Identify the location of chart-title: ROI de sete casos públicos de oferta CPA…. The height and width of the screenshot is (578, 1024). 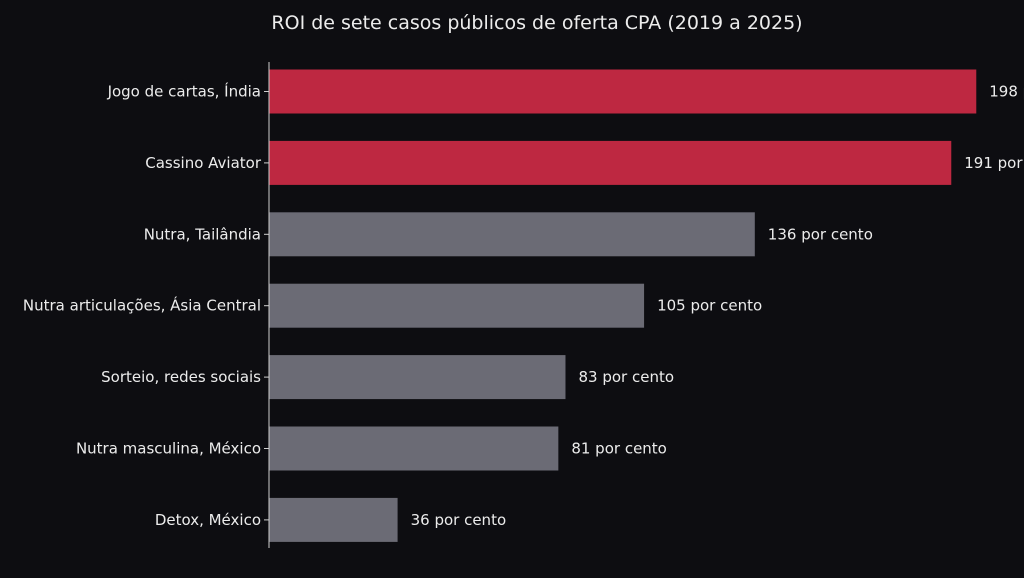
(536, 23).